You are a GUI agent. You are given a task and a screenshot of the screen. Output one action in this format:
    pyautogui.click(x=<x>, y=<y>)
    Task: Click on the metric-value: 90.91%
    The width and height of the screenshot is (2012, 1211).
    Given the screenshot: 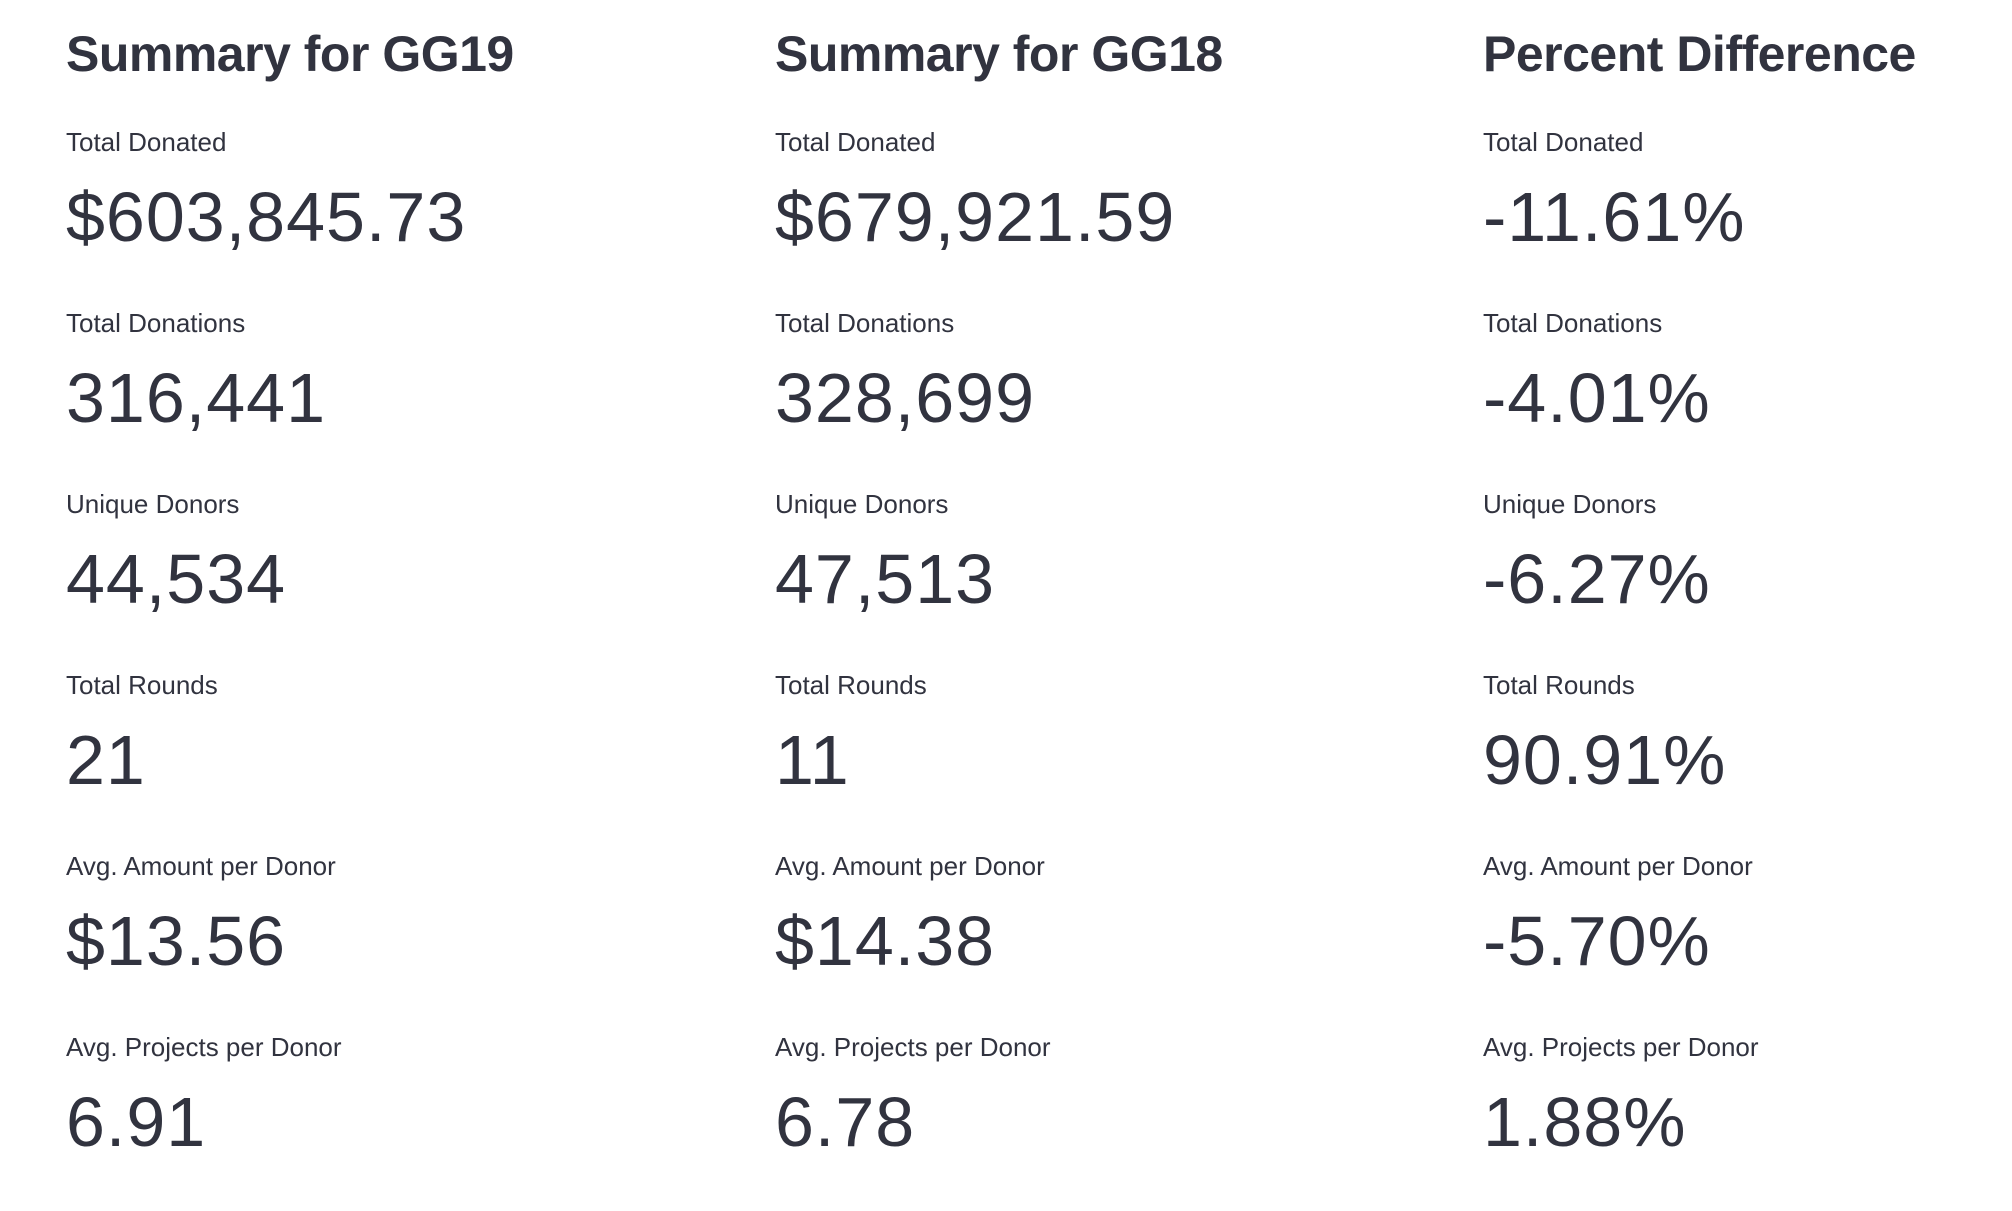 What is the action you would take?
    pyautogui.click(x=1605, y=760)
    